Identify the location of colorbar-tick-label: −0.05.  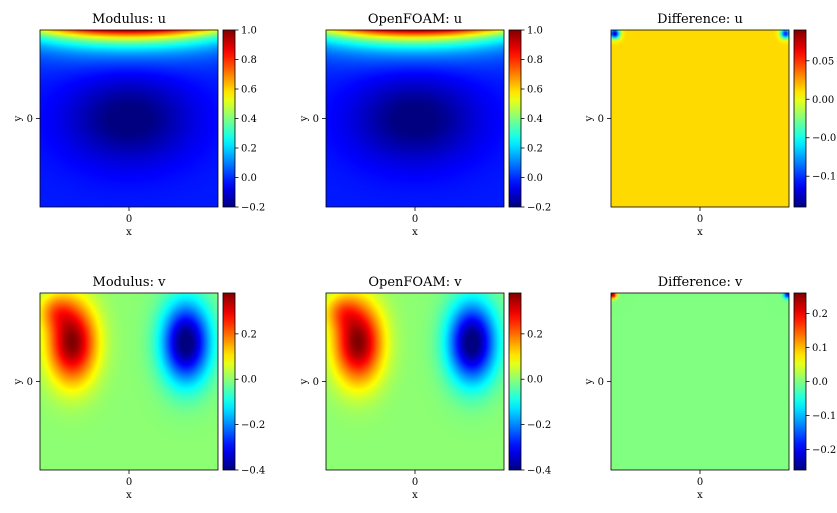
(824, 138).